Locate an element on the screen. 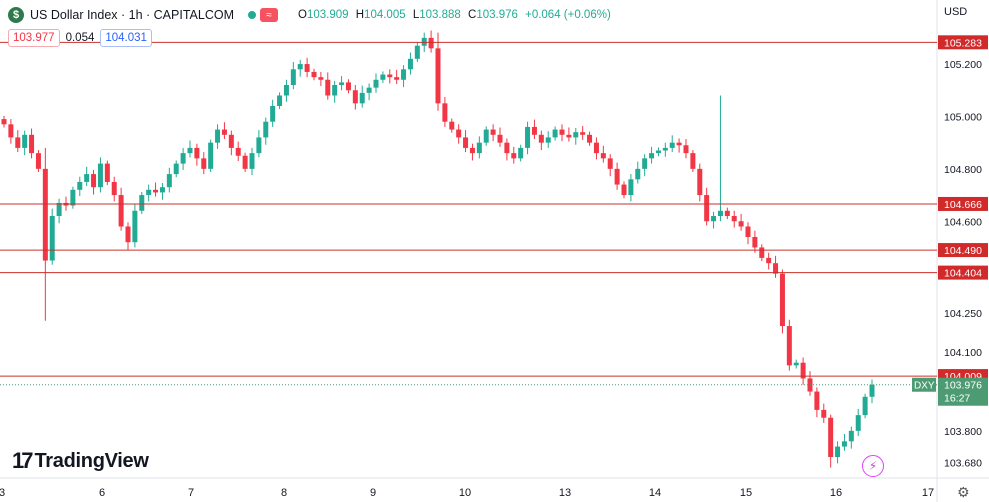 The height and width of the screenshot is (502, 989). symbol-title: US Dollar Index · 1h · CAPITALCOM is located at coordinates (132, 15).